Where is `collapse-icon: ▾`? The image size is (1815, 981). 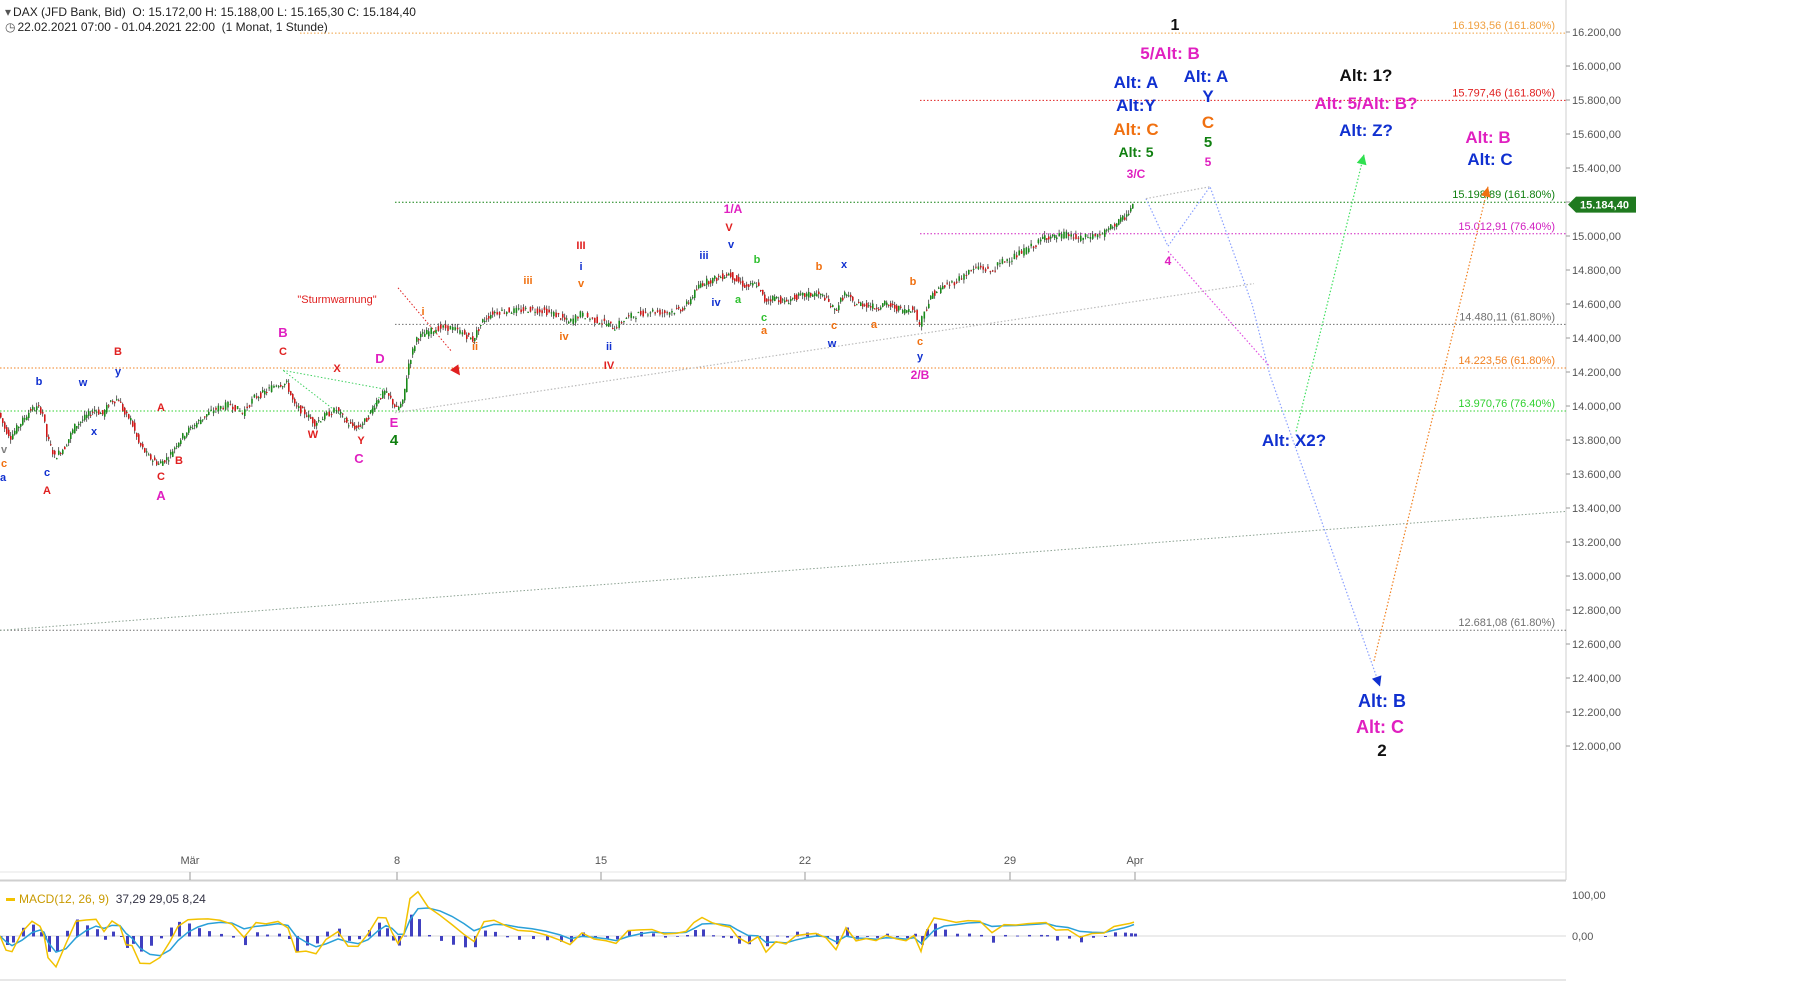
collapse-icon: ▾ is located at coordinates (8, 12).